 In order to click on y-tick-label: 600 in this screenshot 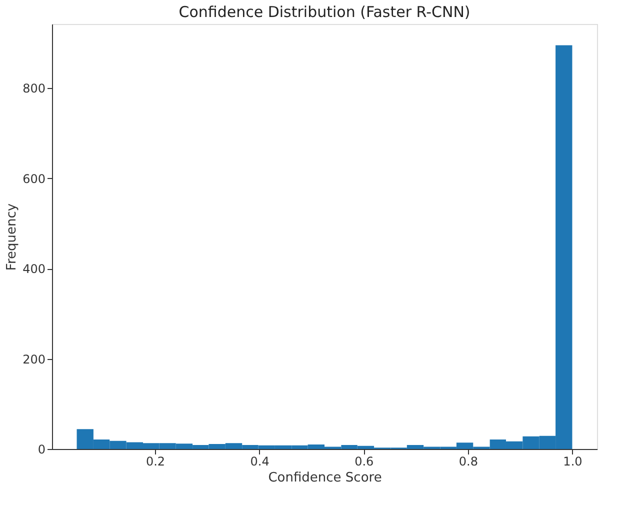, I will do `click(34, 179)`.